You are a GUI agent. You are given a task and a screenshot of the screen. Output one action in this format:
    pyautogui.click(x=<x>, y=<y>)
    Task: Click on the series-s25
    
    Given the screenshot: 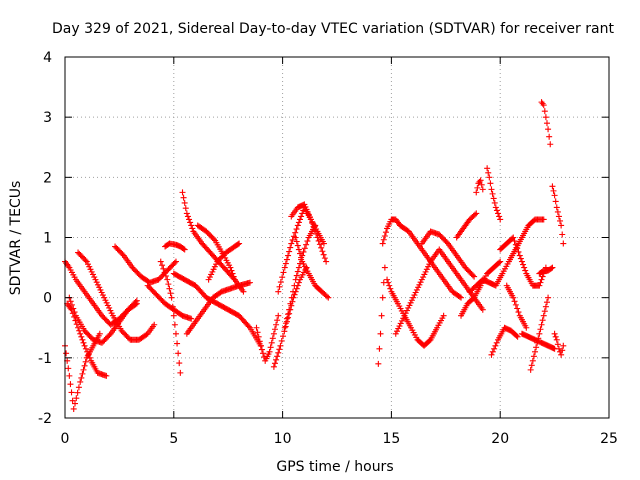 What is the action you would take?
    pyautogui.click(x=431, y=261)
    